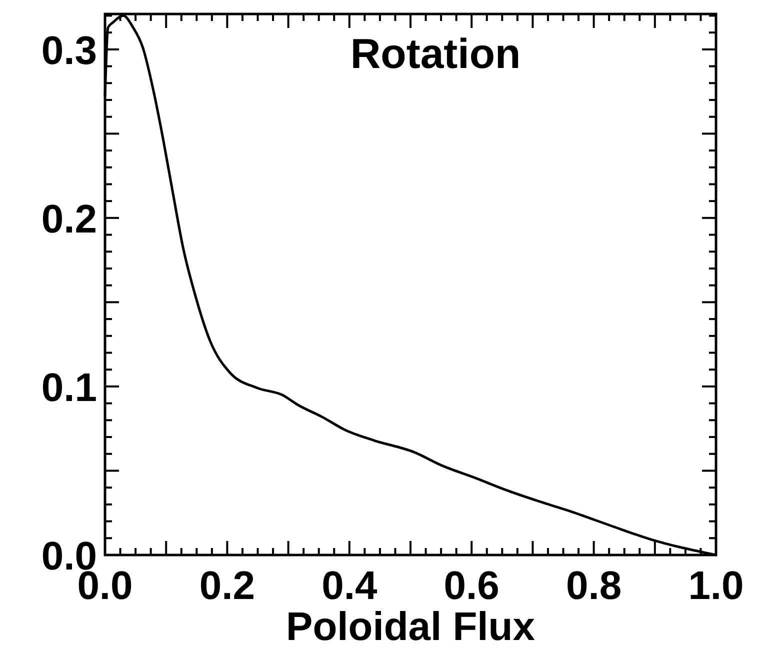 The width and height of the screenshot is (767, 663). Describe the element at coordinates (69, 388) in the screenshot. I see `y-tick-label: 0.1` at that location.